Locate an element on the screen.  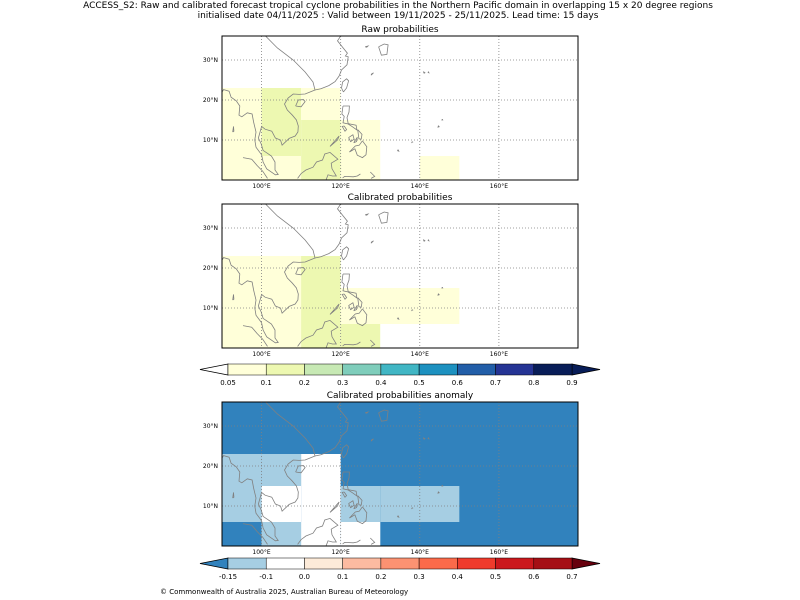
colorbar-tick-label: 0.7 is located at coordinates (495, 383).